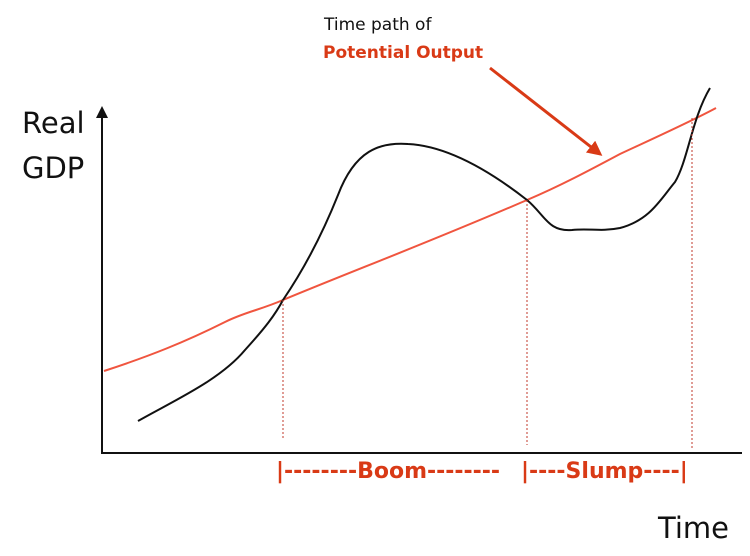 Image resolution: width=750 pixels, height=556 pixels. I want to click on y-axis-label-gdp: GDP, so click(53, 168).